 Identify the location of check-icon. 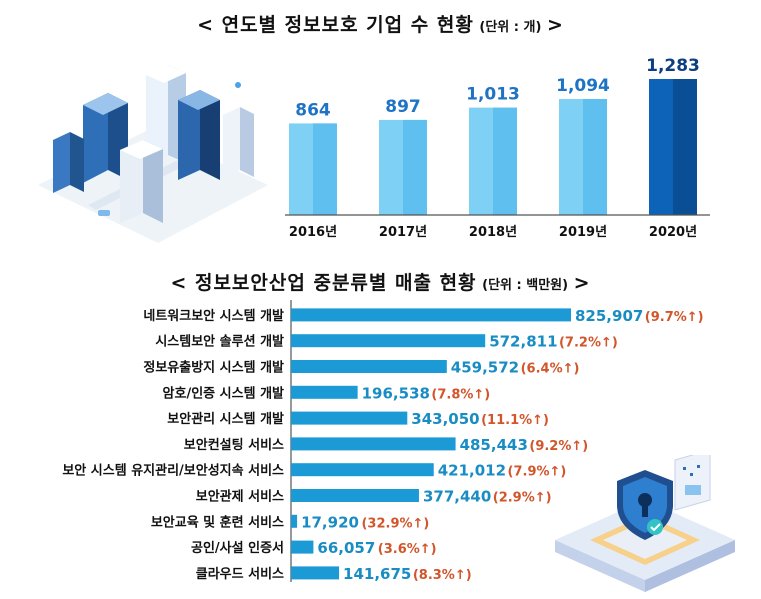
(655, 527).